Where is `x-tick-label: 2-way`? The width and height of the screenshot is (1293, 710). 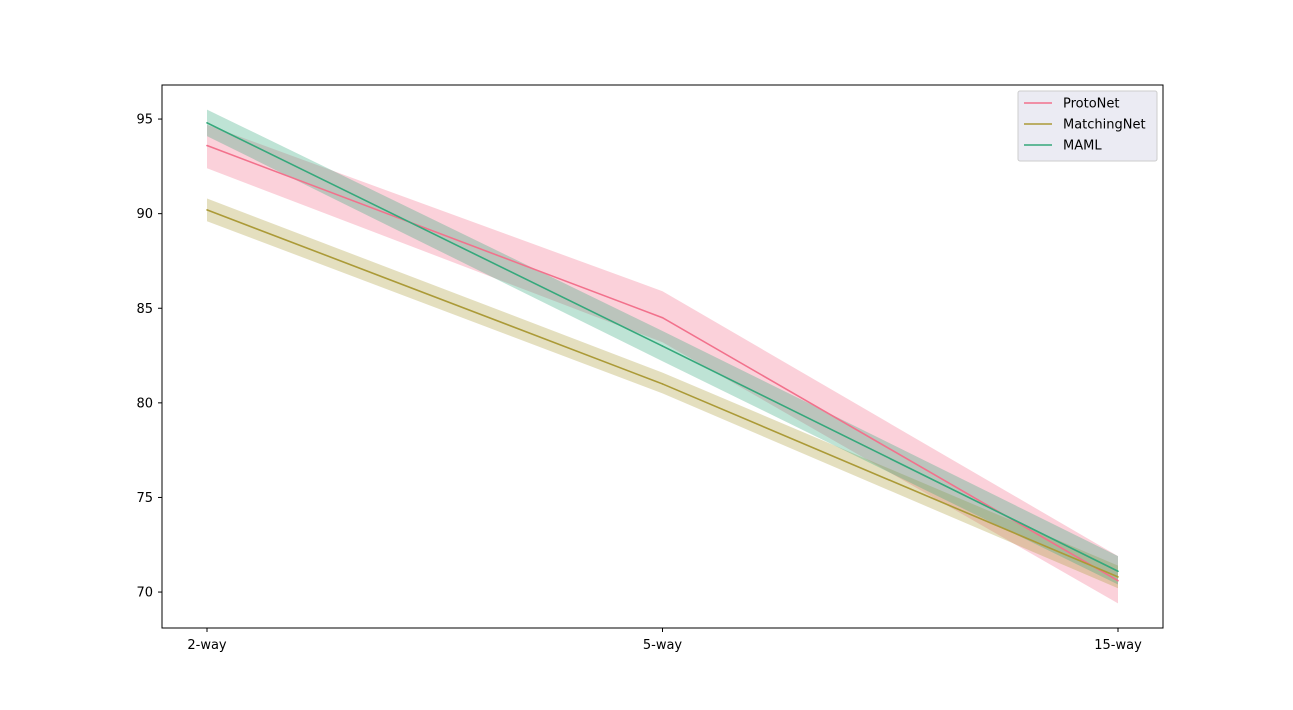
x-tick-label: 2-way is located at coordinates (207, 645).